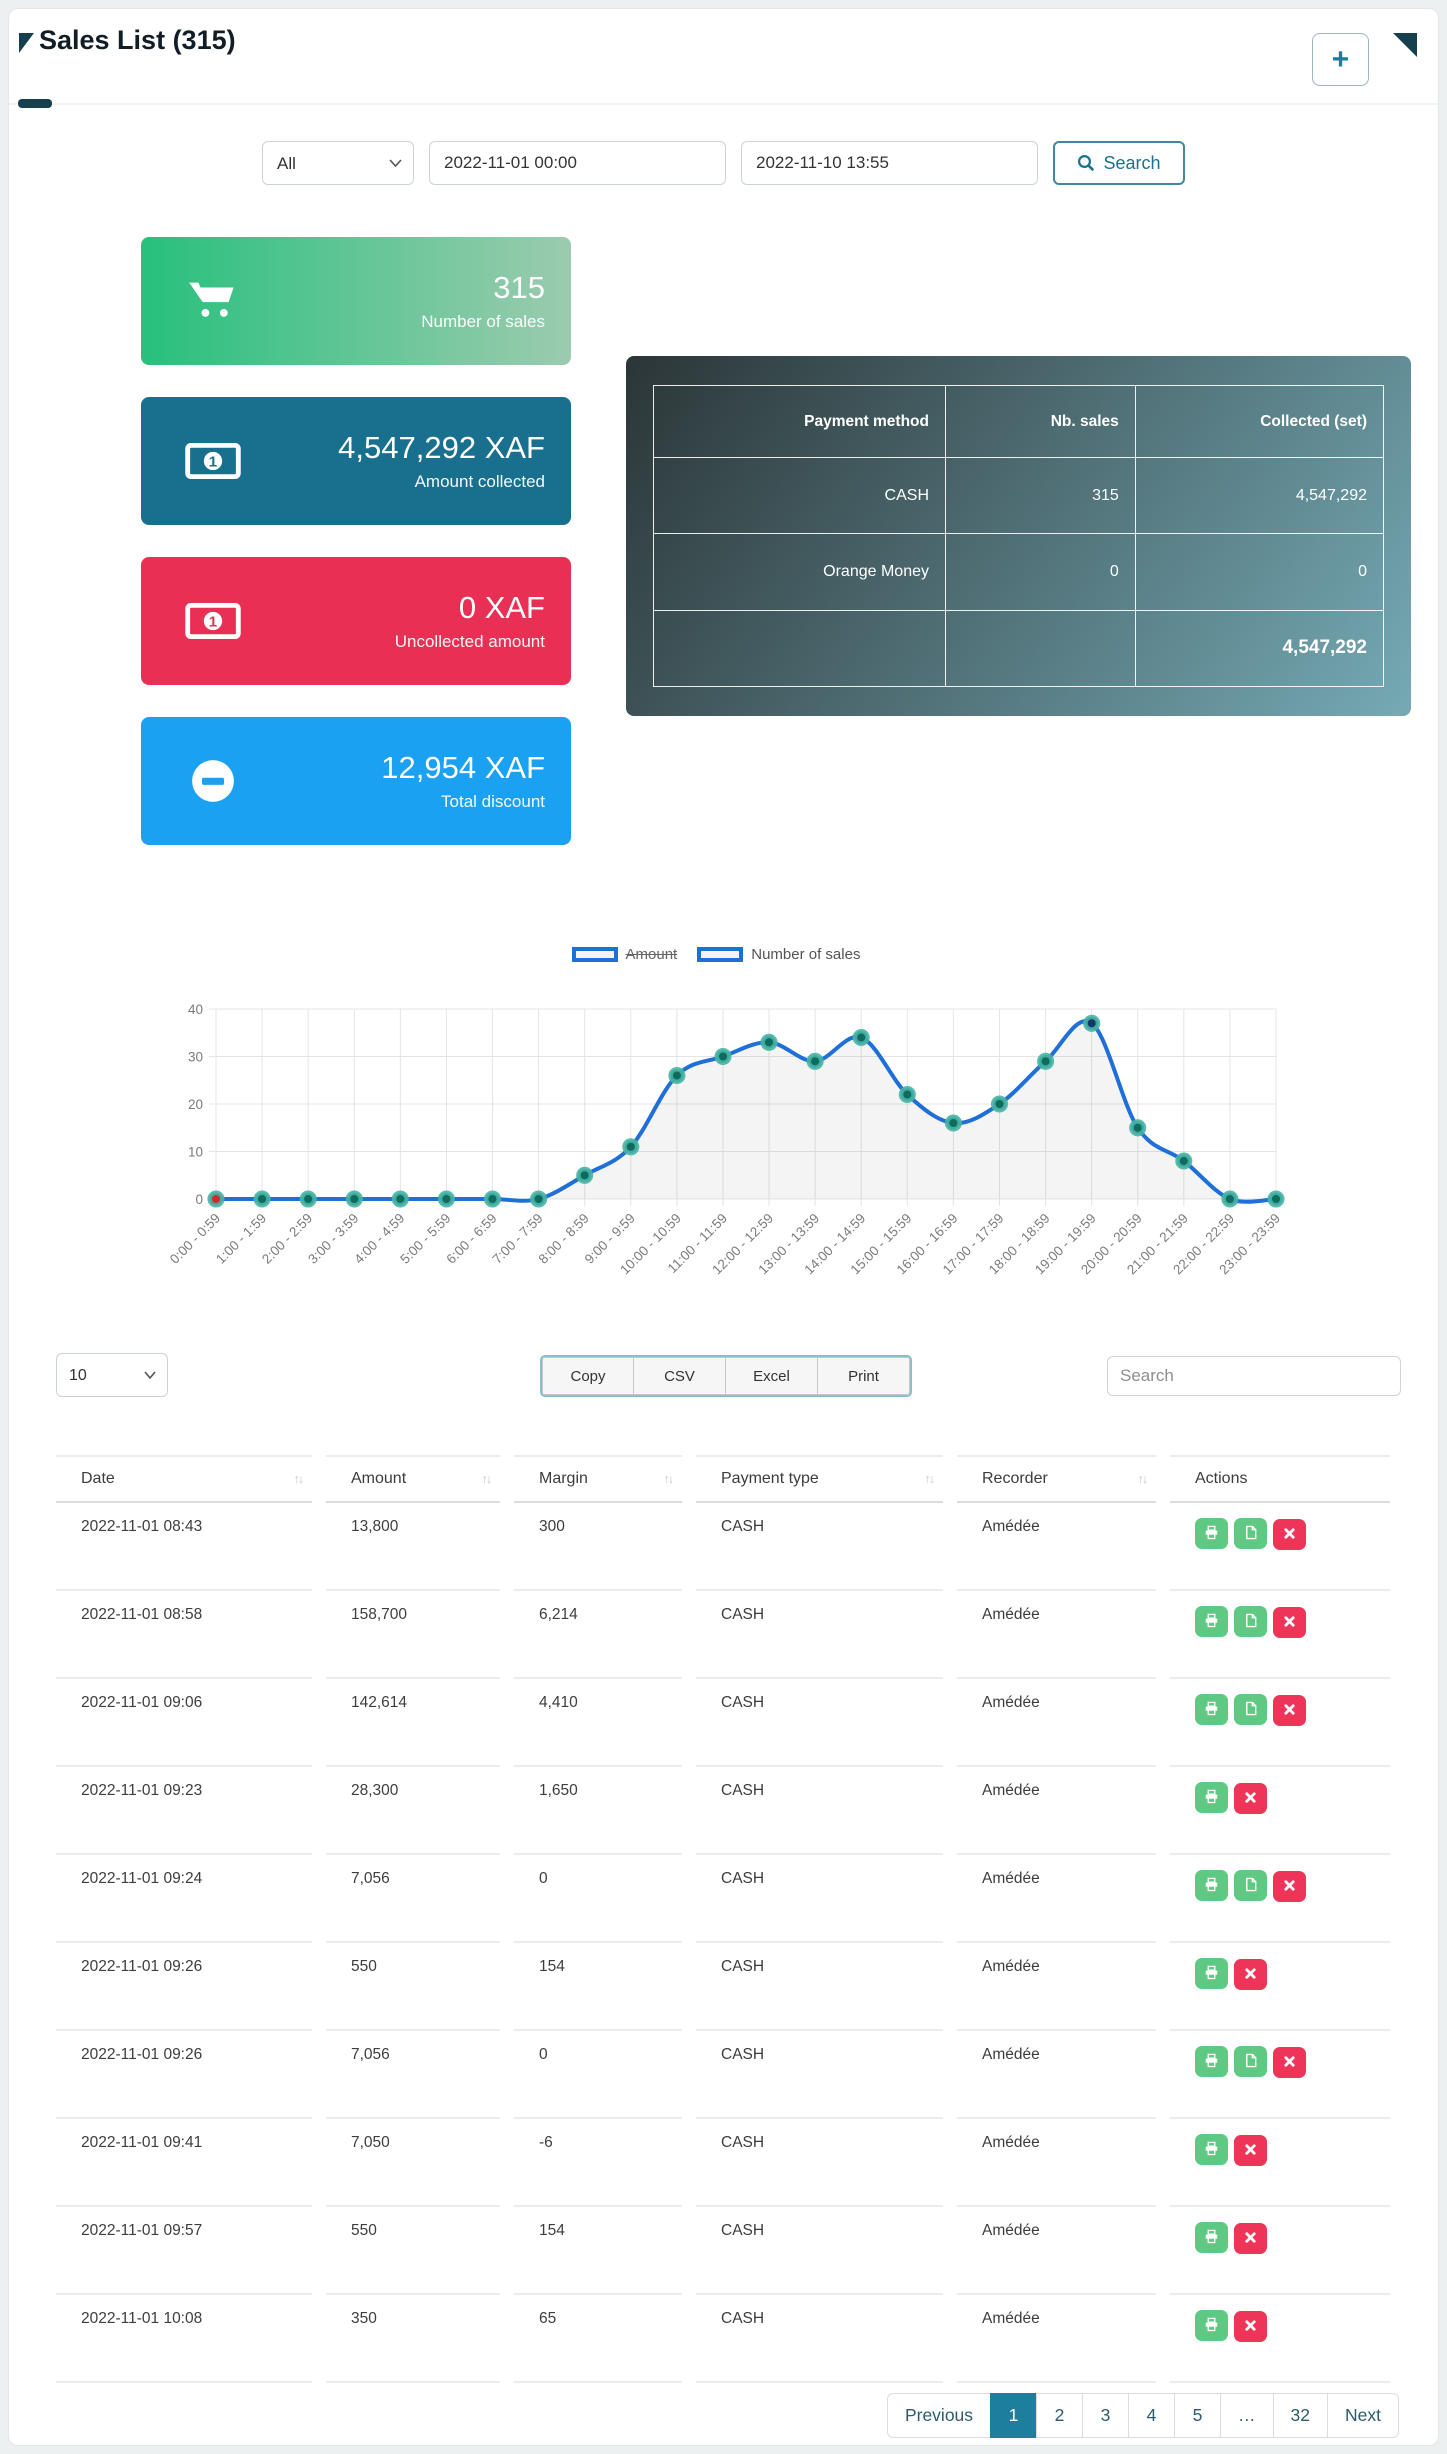 The height and width of the screenshot is (2454, 1447). I want to click on stat-label: Number of sales, so click(483, 321).